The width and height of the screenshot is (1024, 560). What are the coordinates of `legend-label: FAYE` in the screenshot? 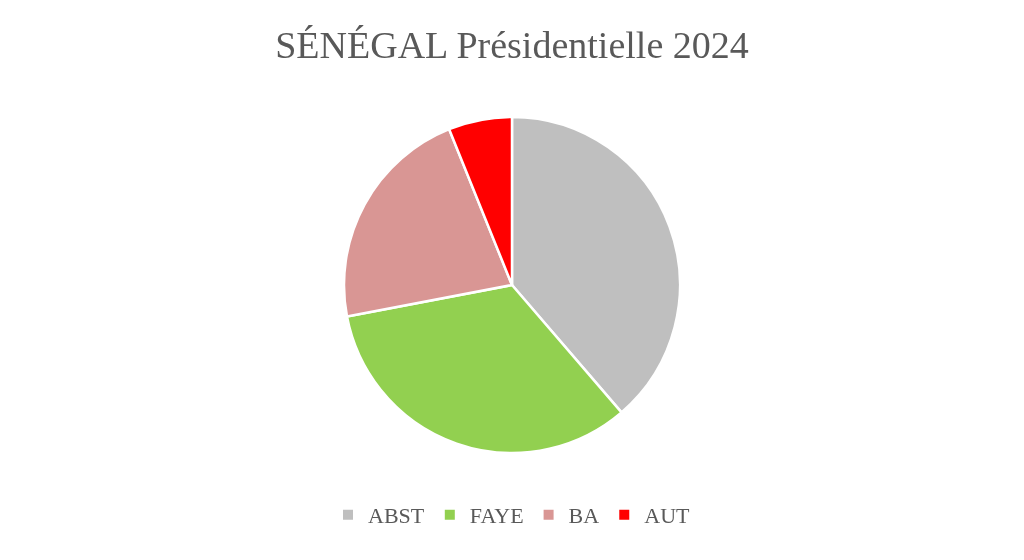 It's located at (496, 516).